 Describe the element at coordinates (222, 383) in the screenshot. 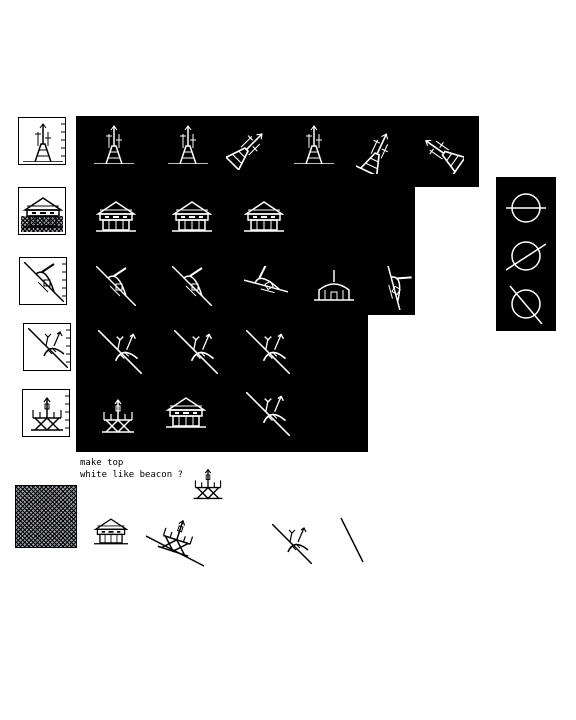

I see `icon-grid-panel-row3` at that location.